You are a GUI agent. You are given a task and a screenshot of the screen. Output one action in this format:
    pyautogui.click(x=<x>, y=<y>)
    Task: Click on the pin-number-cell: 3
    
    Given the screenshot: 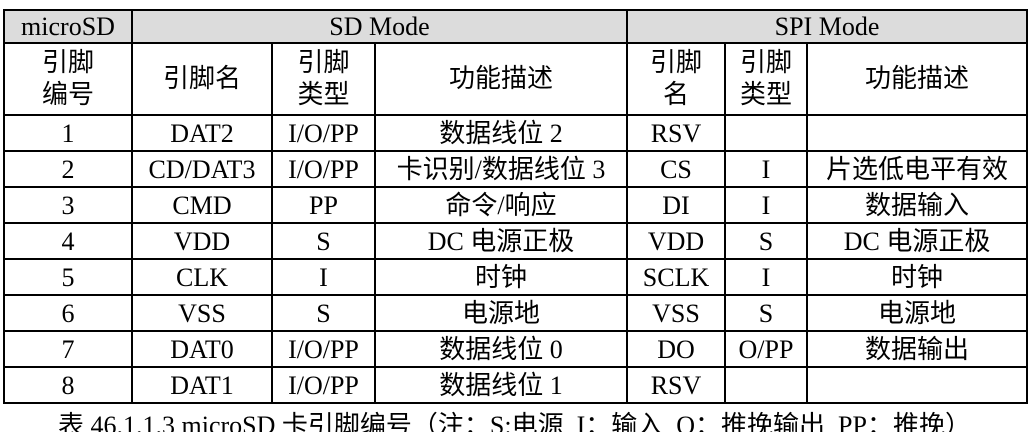 What is the action you would take?
    pyautogui.click(x=68, y=205)
    